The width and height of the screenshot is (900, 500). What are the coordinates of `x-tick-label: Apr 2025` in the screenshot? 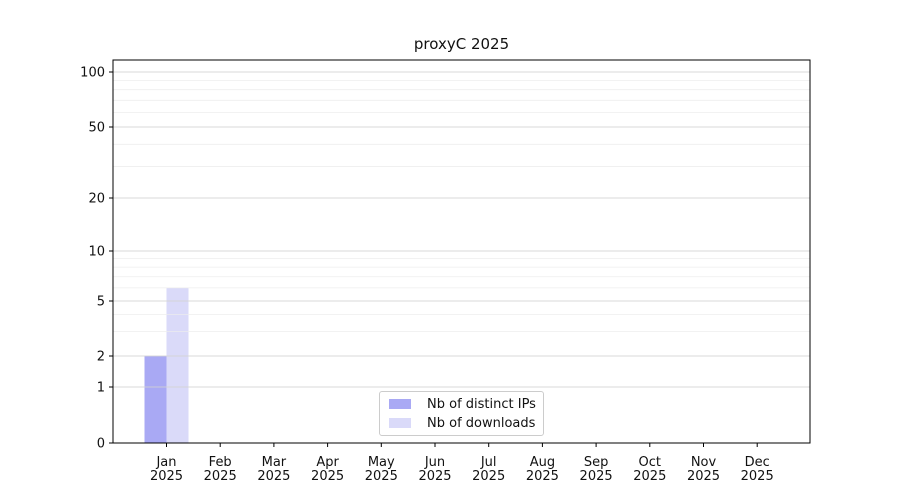 It's located at (327, 469).